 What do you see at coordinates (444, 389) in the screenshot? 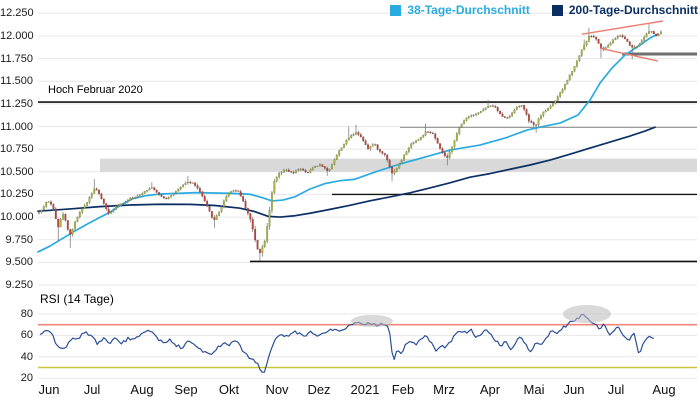
I see `x-tick-label: Mrz` at bounding box center [444, 389].